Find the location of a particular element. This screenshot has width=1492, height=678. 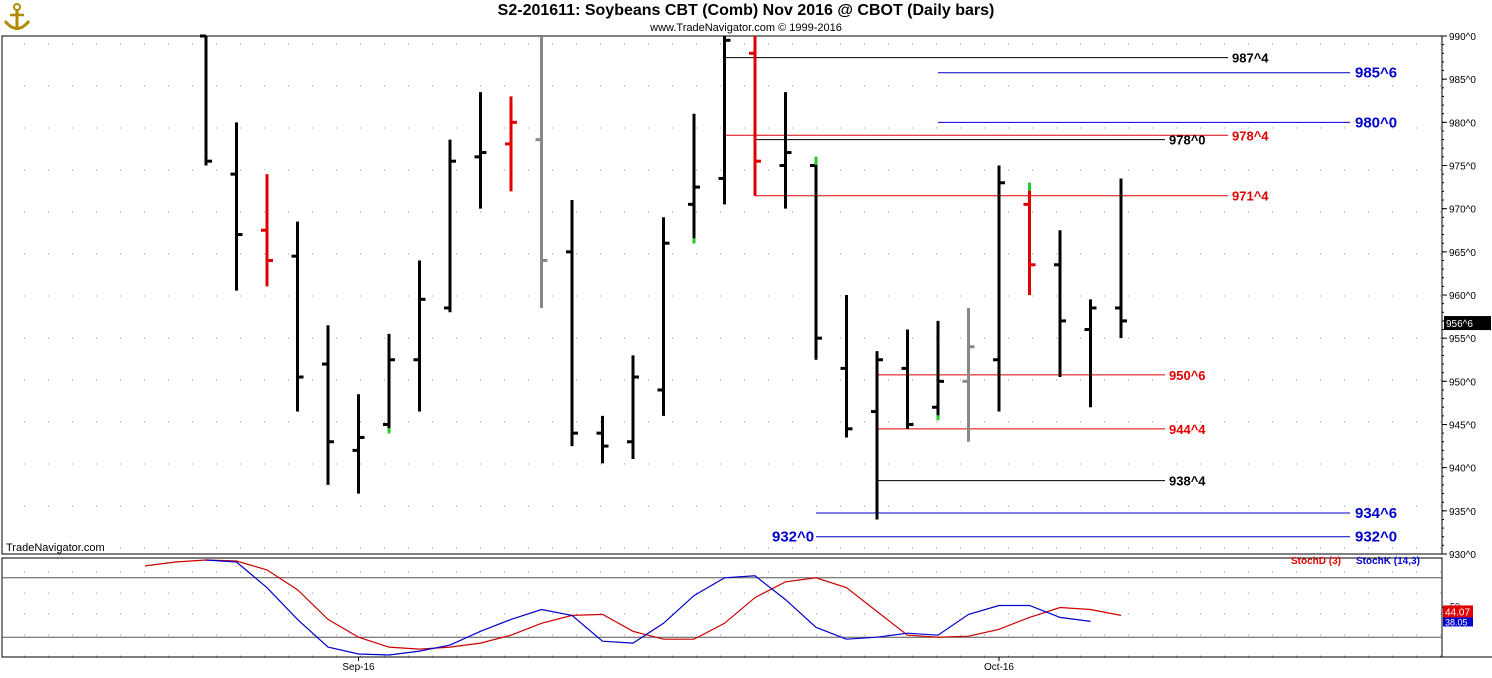

level-label: 971^4 is located at coordinates (1250, 196).